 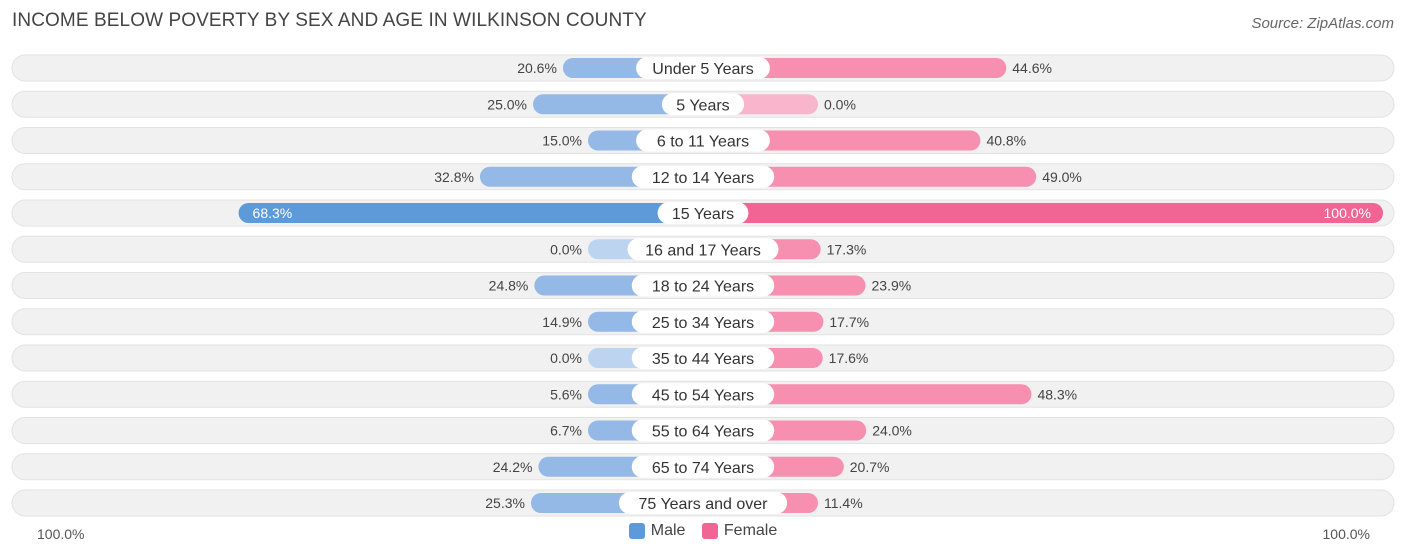 I want to click on category-label: 5 Years, so click(x=702, y=105).